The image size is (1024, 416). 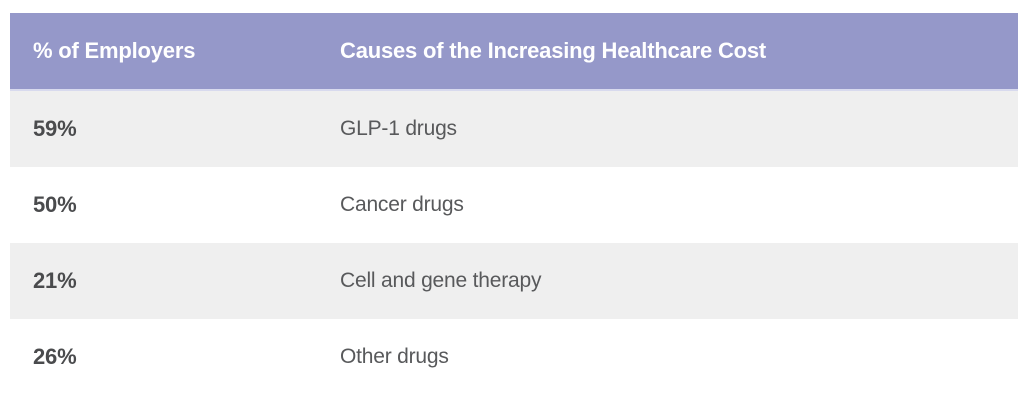 What do you see at coordinates (402, 204) in the screenshot?
I see `cause-cell: Cancer drugs` at bounding box center [402, 204].